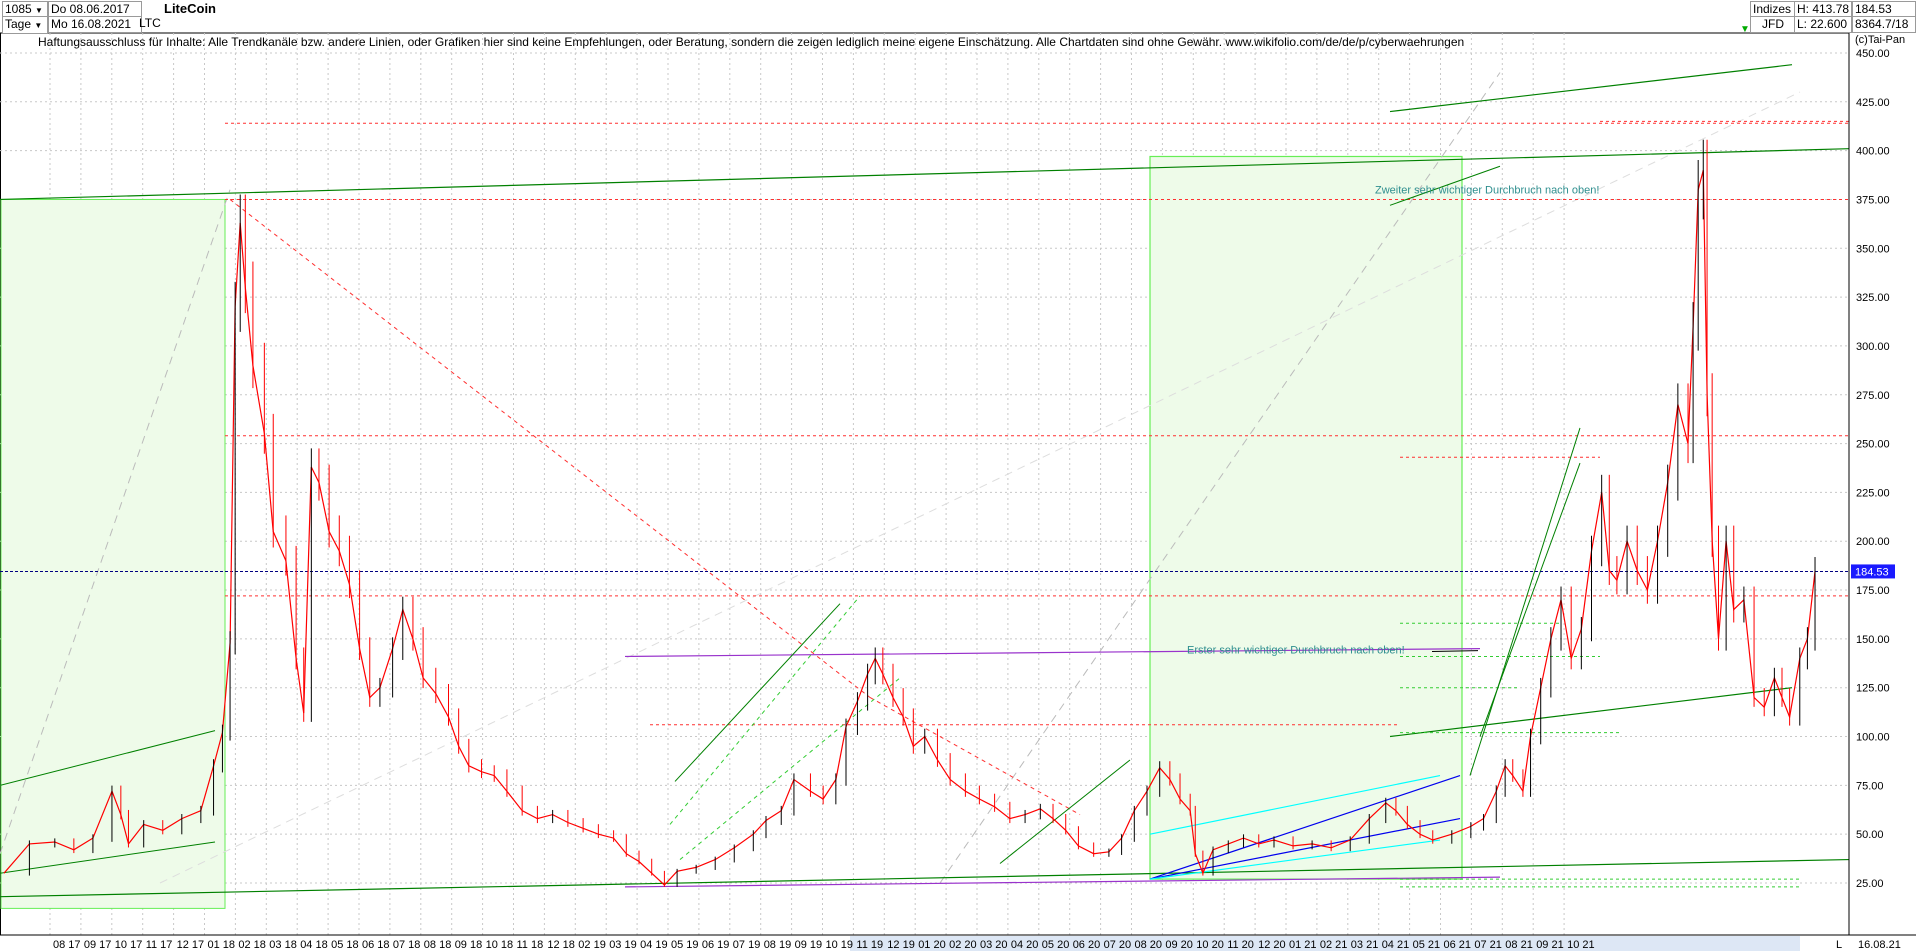 The height and width of the screenshot is (952, 1916). What do you see at coordinates (25, 10) in the screenshot?
I see `count-select: 1085 ▼` at bounding box center [25, 10].